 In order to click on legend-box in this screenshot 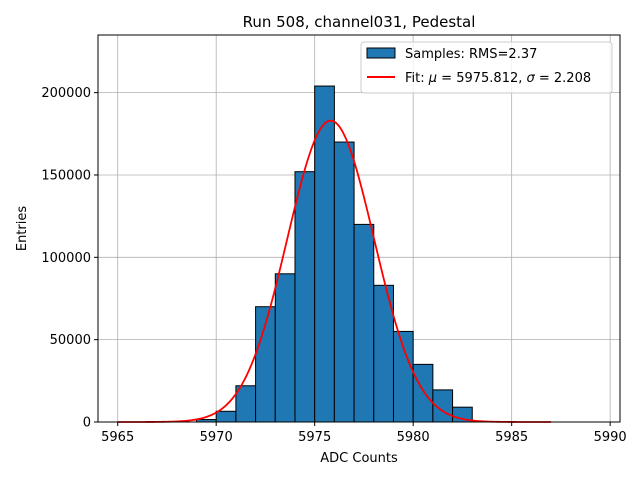, I will do `click(486, 67)`.